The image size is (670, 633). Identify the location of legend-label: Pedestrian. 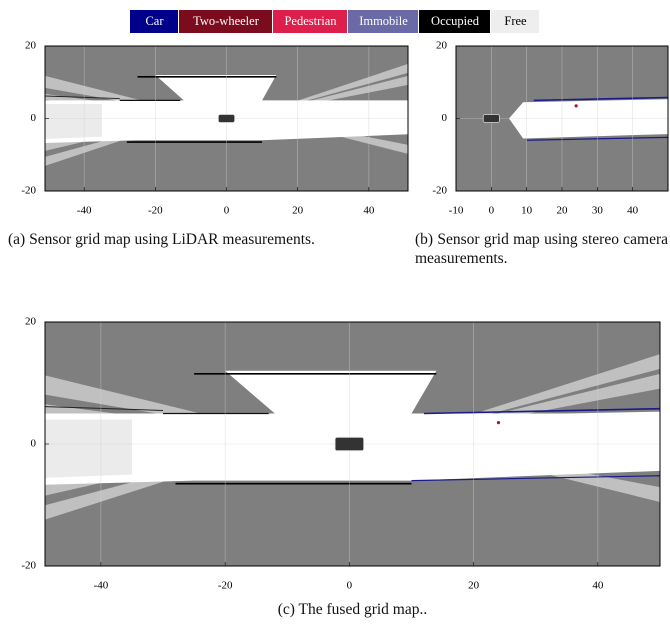
(310, 21).